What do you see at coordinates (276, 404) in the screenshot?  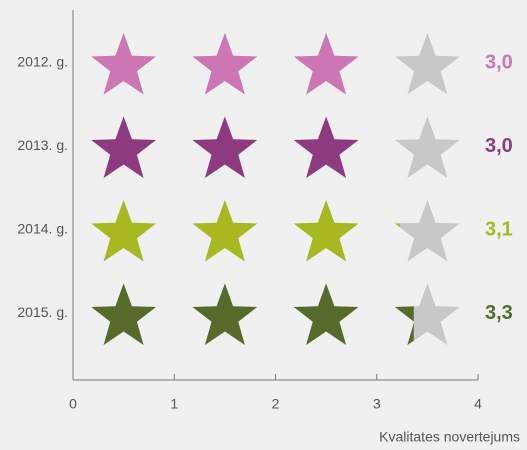 I see `x-tick-label: 2` at bounding box center [276, 404].